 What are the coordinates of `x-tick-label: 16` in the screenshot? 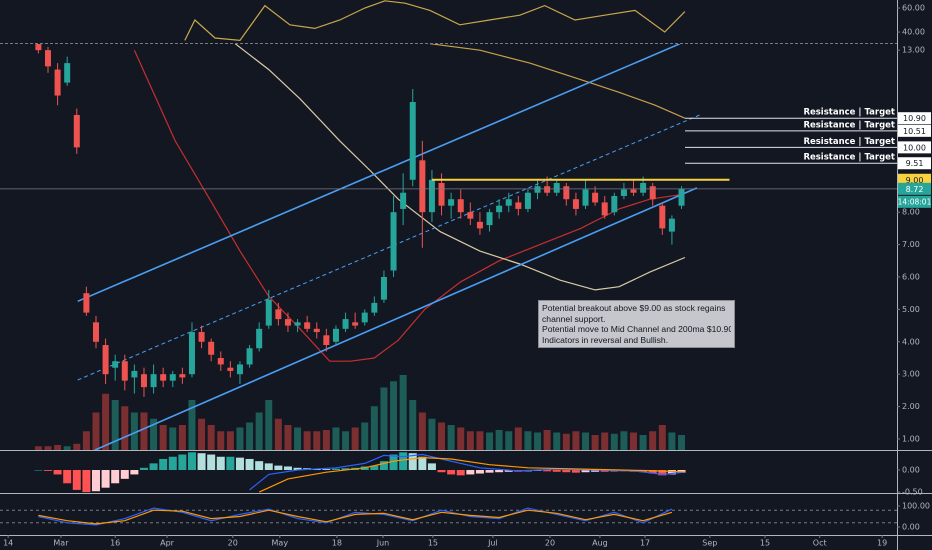 It's located at (115, 543).